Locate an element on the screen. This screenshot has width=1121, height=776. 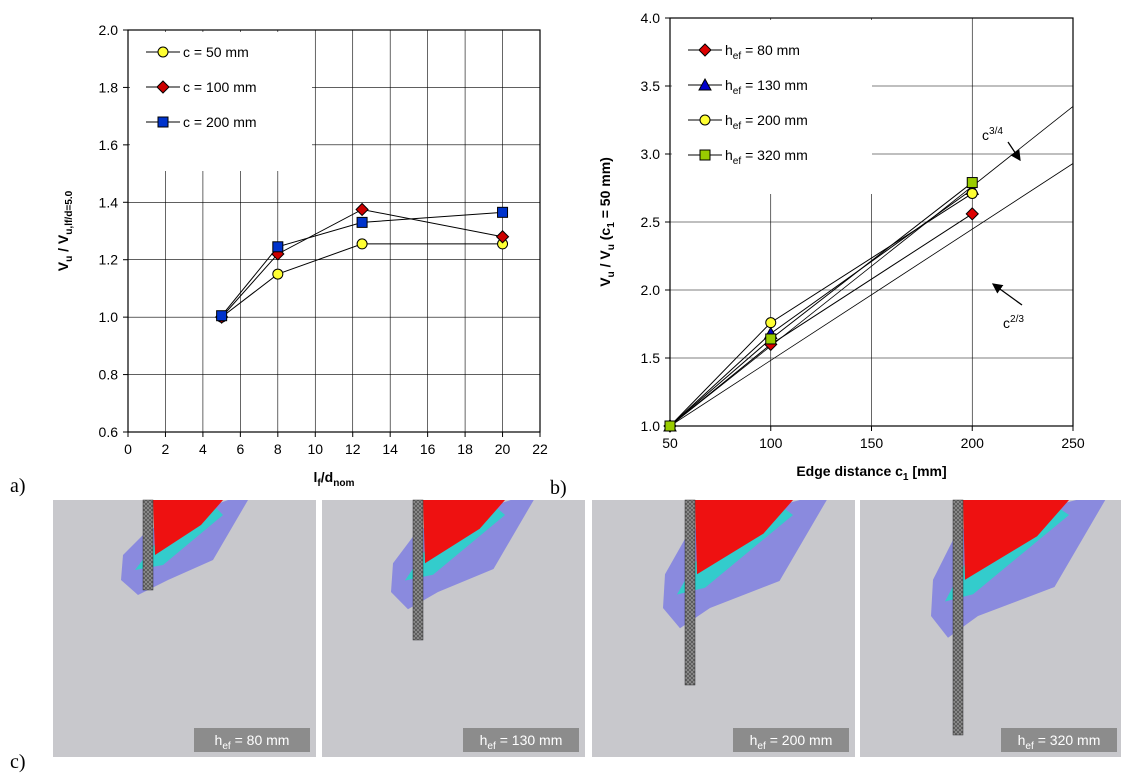
text-part: [mm] is located at coordinates (928, 471).